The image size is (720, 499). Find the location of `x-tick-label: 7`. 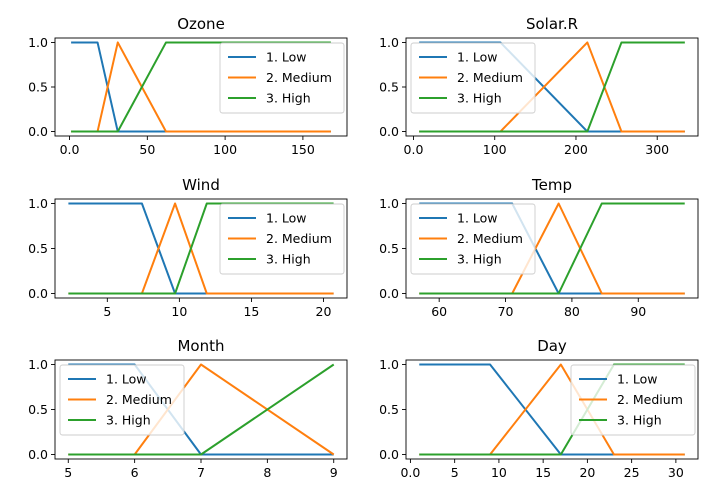

x-tick-label: 7 is located at coordinates (201, 472).